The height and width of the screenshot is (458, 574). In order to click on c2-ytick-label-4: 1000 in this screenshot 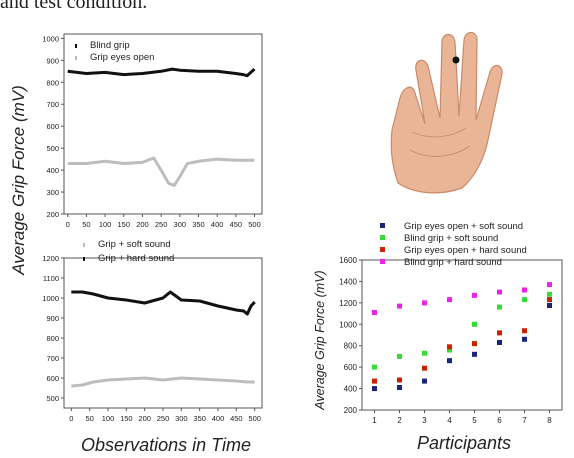, I will do `click(348, 324)`.